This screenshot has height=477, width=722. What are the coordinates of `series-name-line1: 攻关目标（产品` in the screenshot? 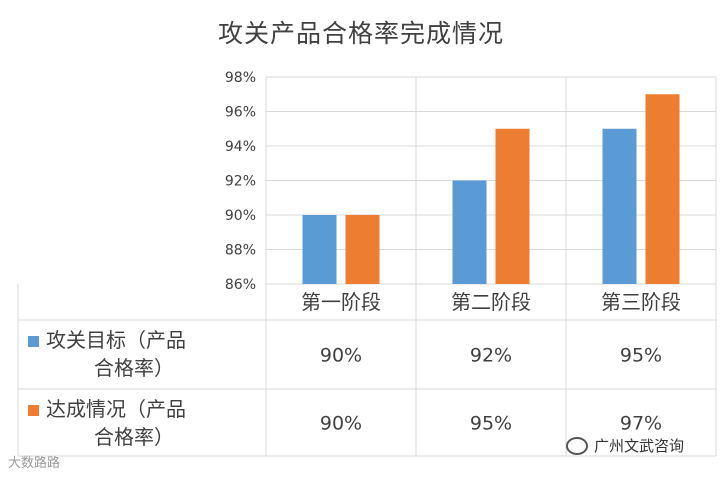 It's located at (116, 340).